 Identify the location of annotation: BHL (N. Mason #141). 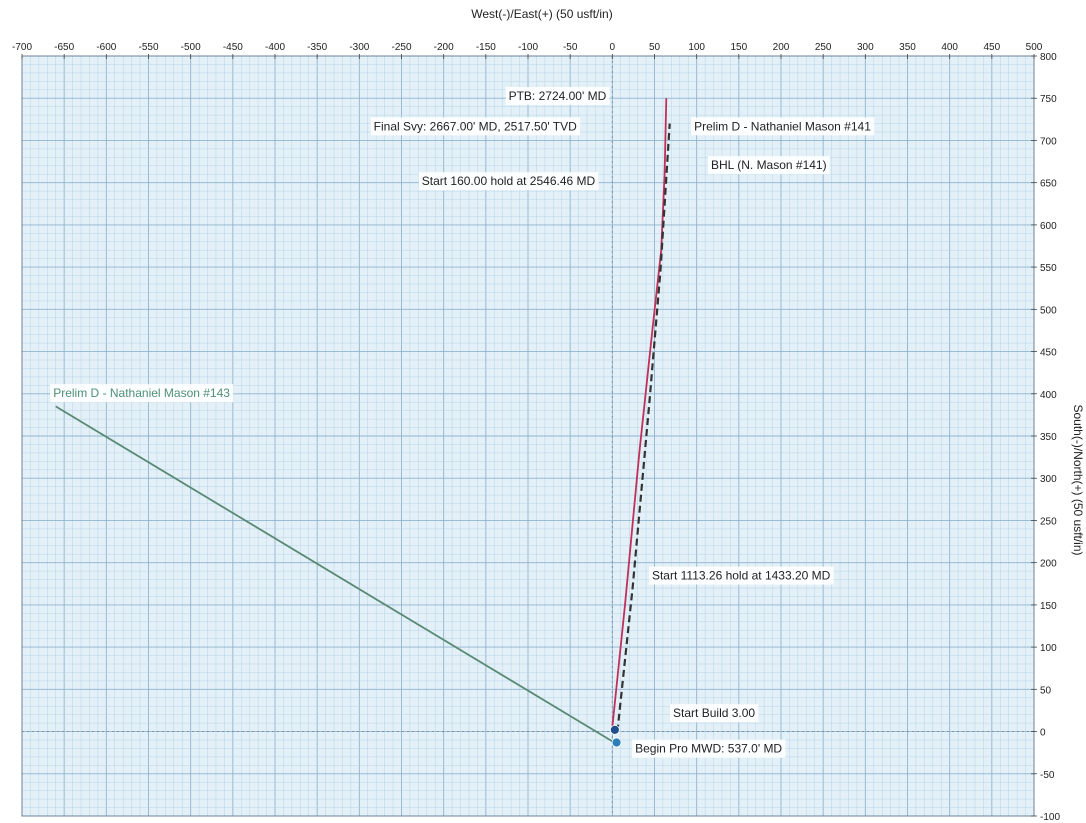
(769, 165).